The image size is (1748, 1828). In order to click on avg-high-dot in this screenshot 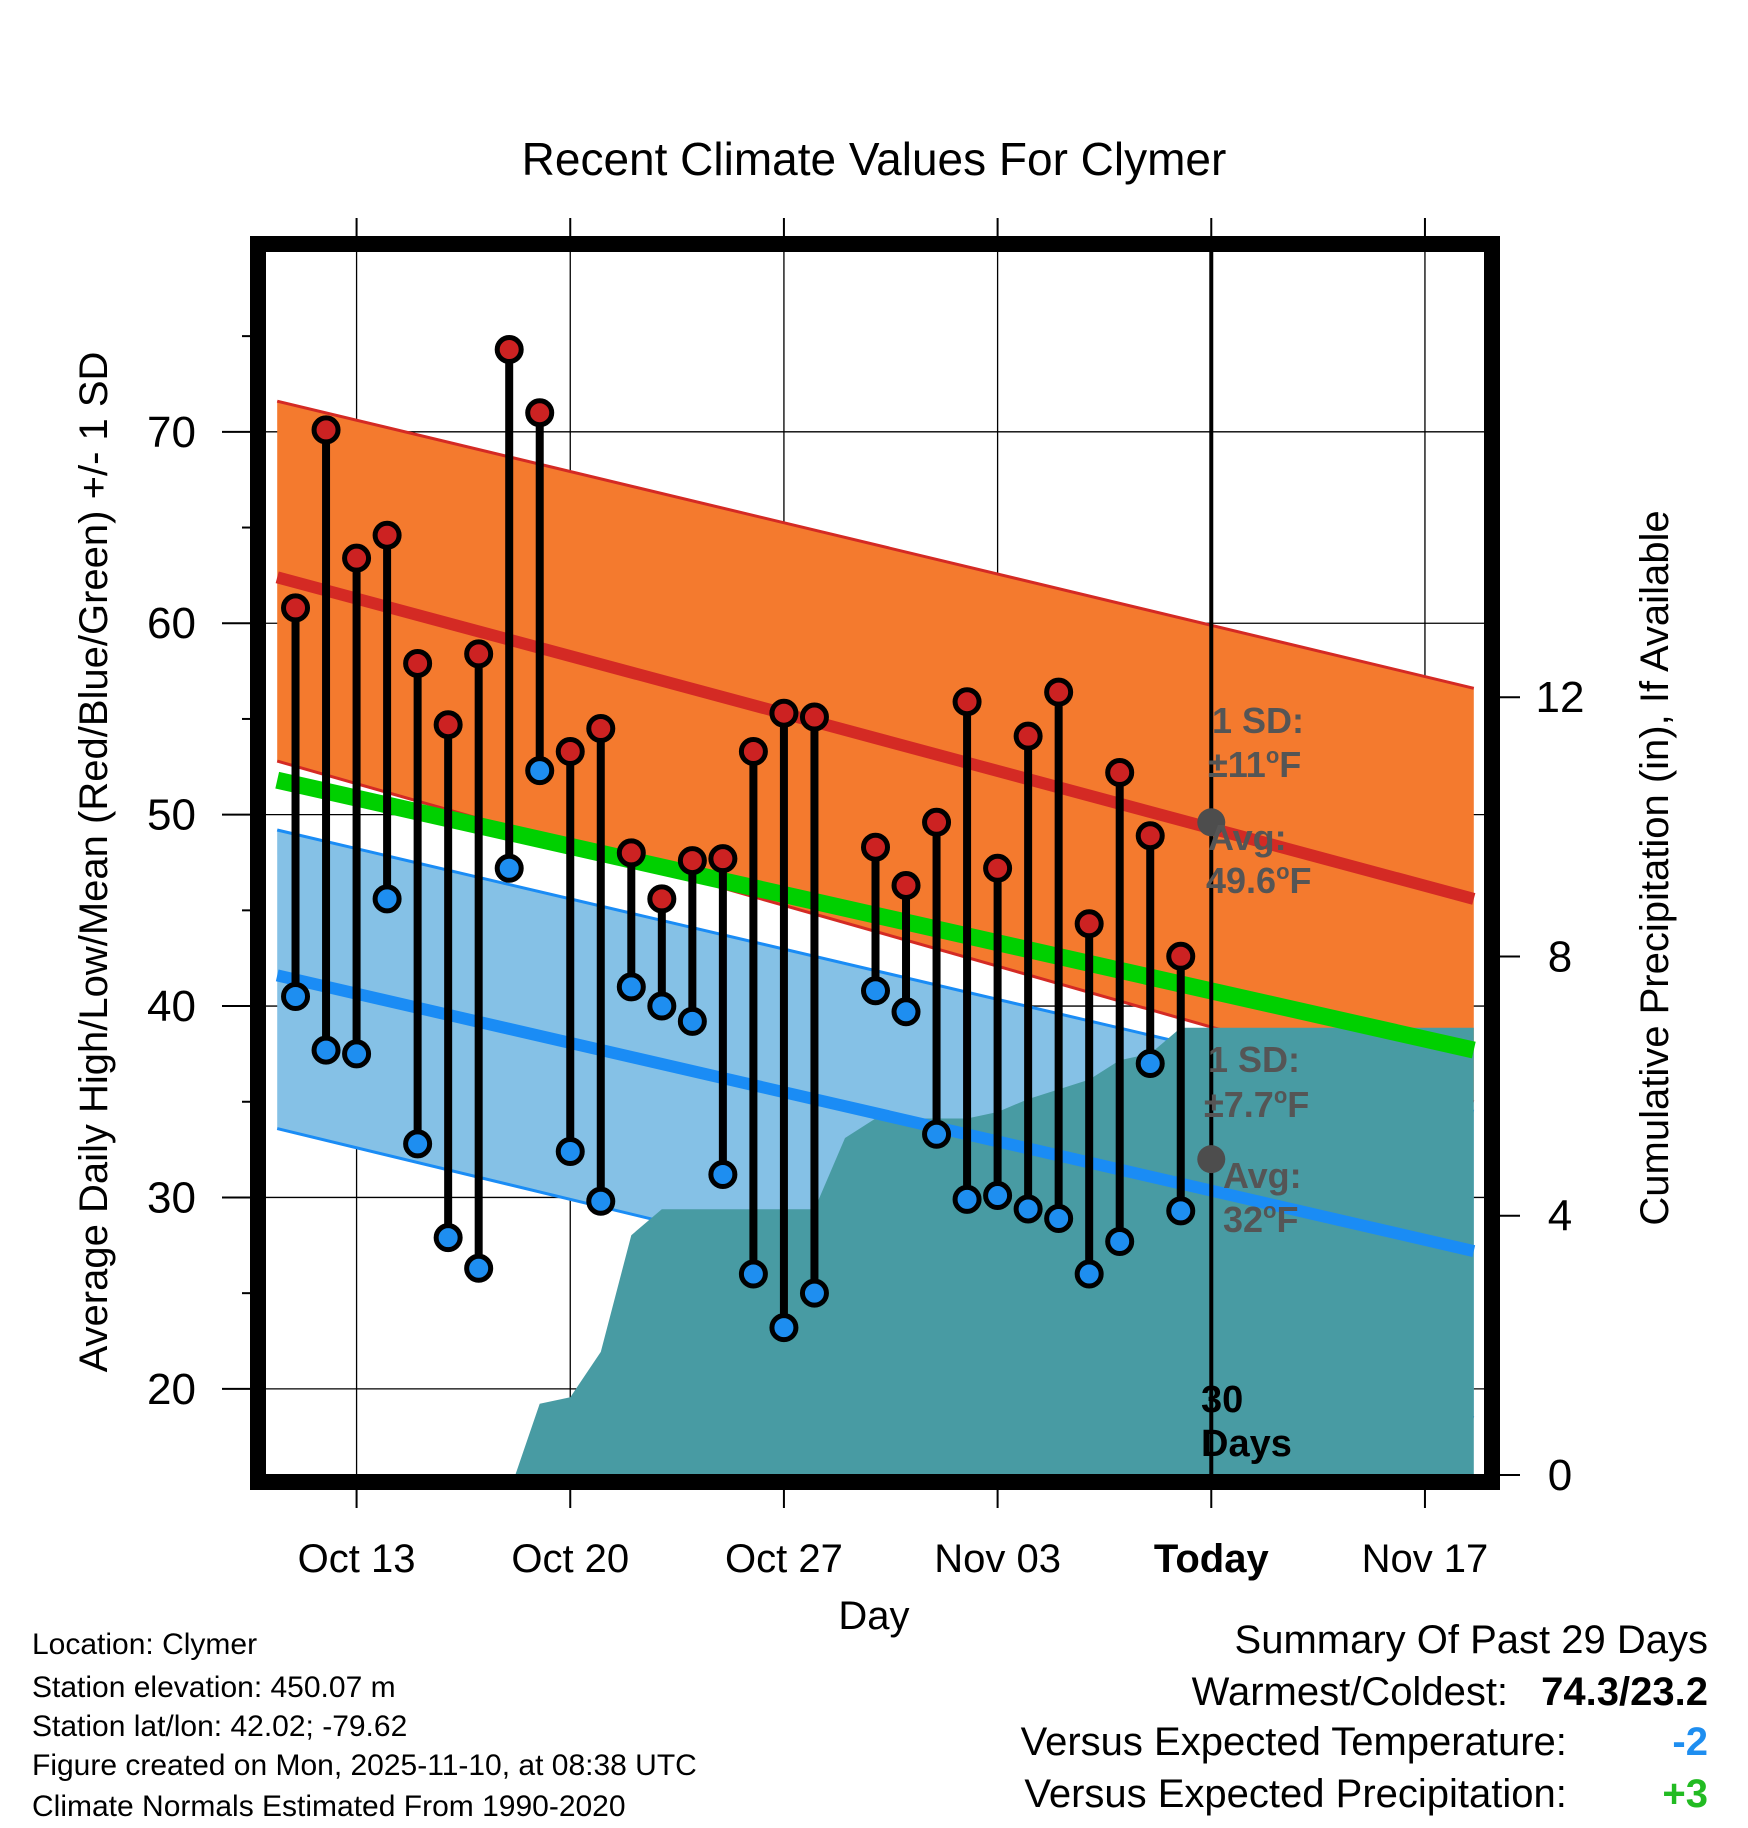, I will do `click(1211, 822)`.